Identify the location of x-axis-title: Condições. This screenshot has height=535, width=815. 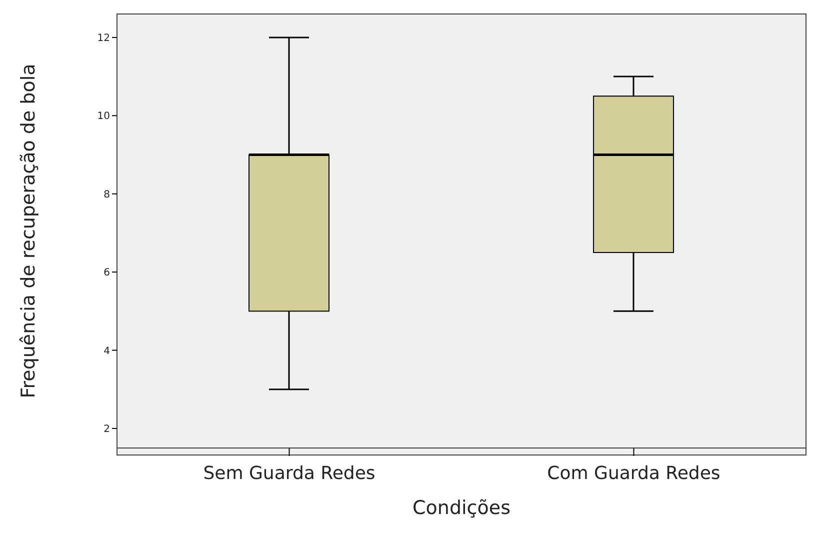
(461, 508).